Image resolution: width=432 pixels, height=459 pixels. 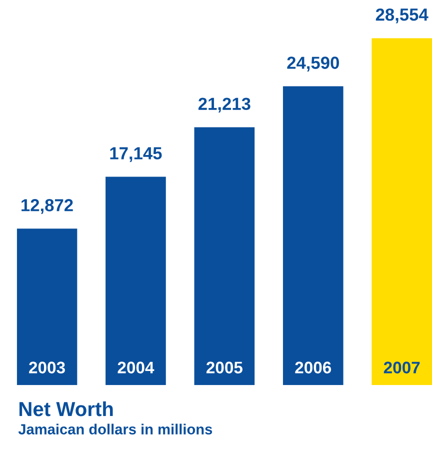 What do you see at coordinates (136, 154) in the screenshot?
I see `data-label: 17,145` at bounding box center [136, 154].